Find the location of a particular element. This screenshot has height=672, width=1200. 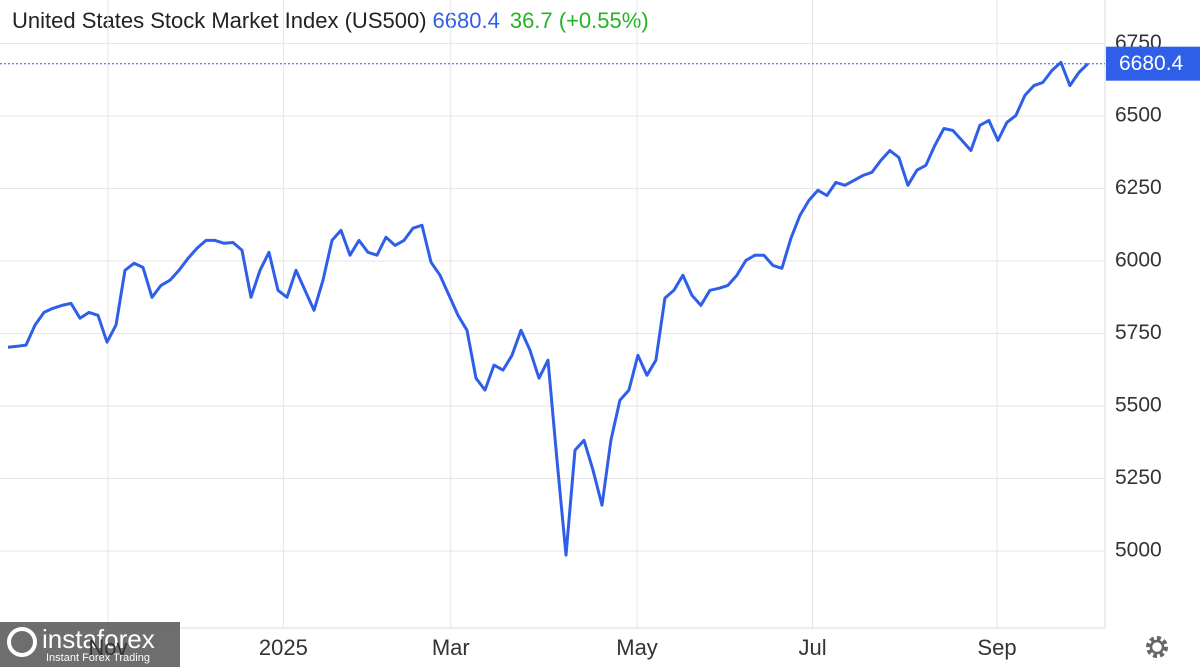

x-tick-label: 2025 is located at coordinates (283, 647).